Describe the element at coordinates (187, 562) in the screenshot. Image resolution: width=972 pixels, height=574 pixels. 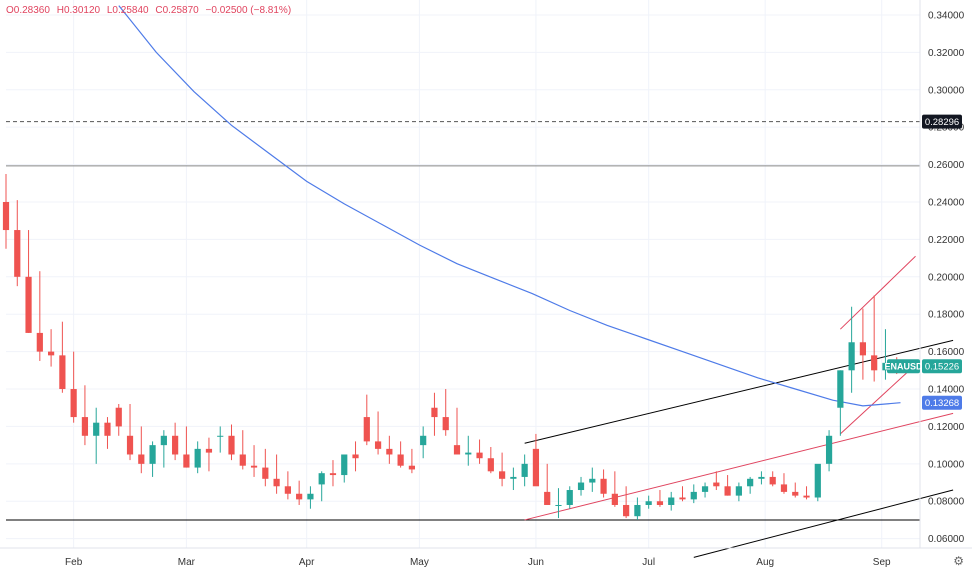
I see `x-month-label: Mar` at that location.